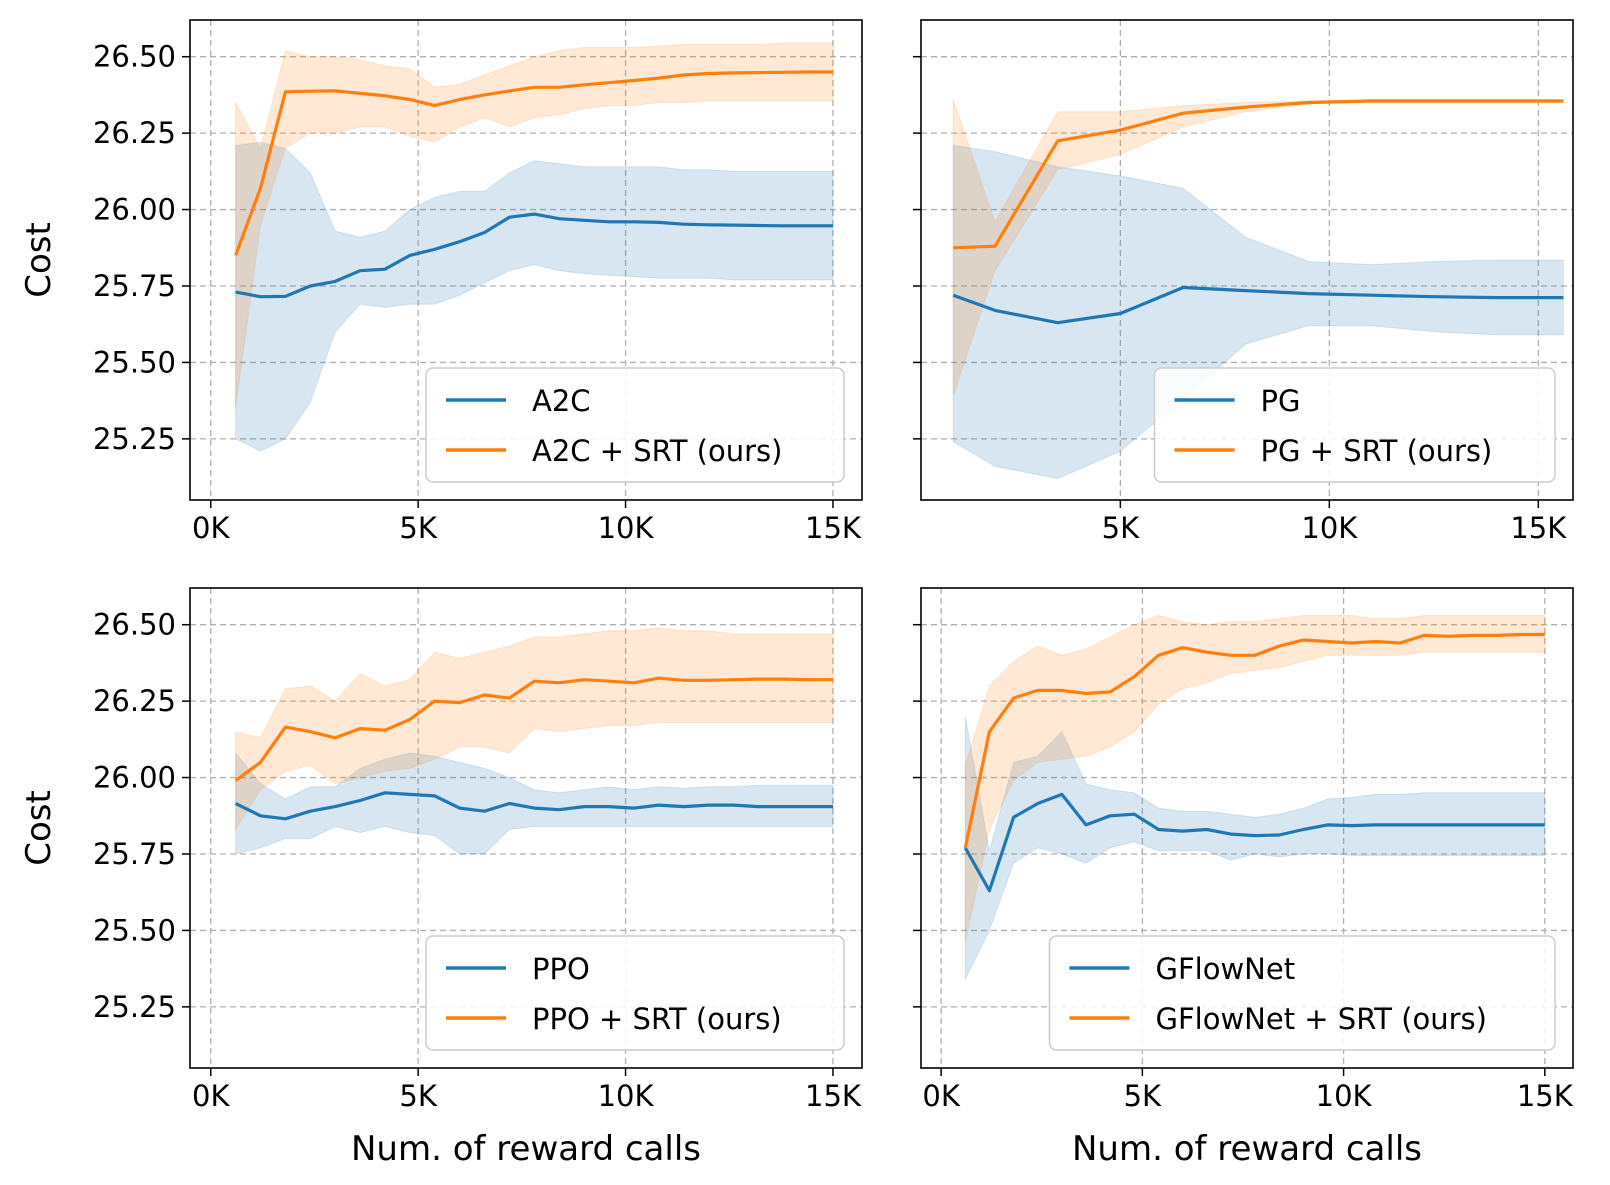 This screenshot has height=1185, width=1610. I want to click on legend: PG PG + SRT (ours), so click(1354, 425).